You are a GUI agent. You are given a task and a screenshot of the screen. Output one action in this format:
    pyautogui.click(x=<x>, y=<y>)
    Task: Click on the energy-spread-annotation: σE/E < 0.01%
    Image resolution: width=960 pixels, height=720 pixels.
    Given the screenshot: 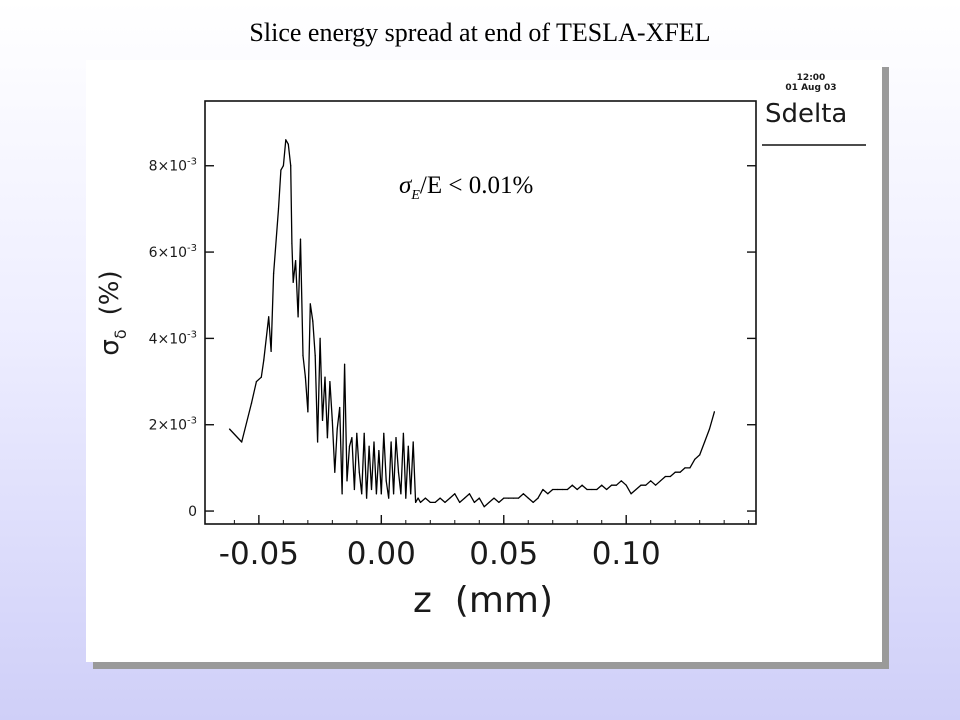 What is the action you would take?
    pyautogui.click(x=466, y=187)
    